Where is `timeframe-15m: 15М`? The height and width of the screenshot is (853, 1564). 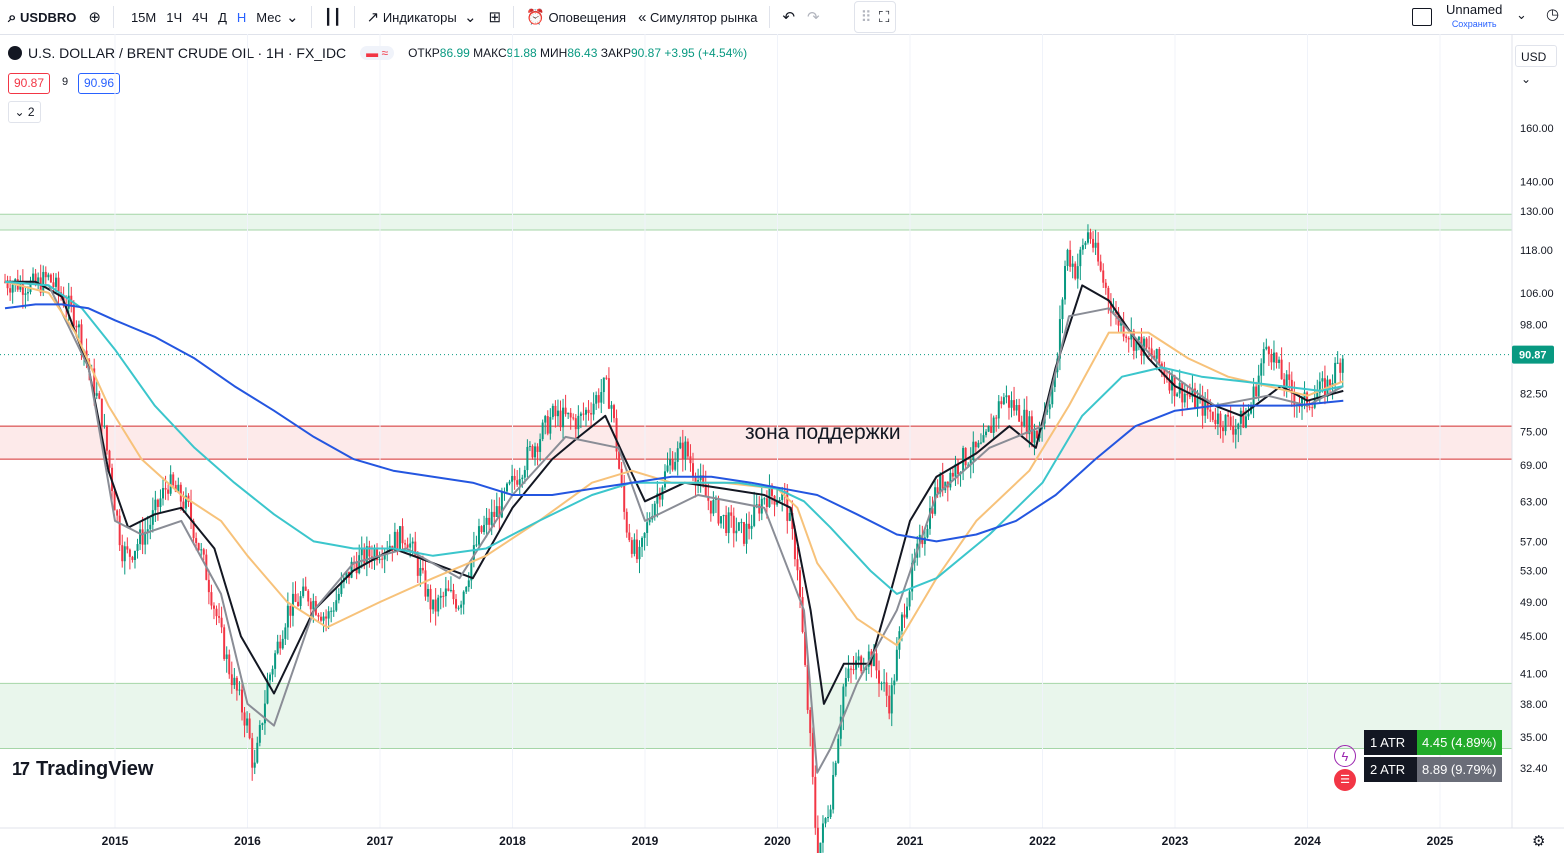 timeframe-15m: 15М is located at coordinates (143, 17).